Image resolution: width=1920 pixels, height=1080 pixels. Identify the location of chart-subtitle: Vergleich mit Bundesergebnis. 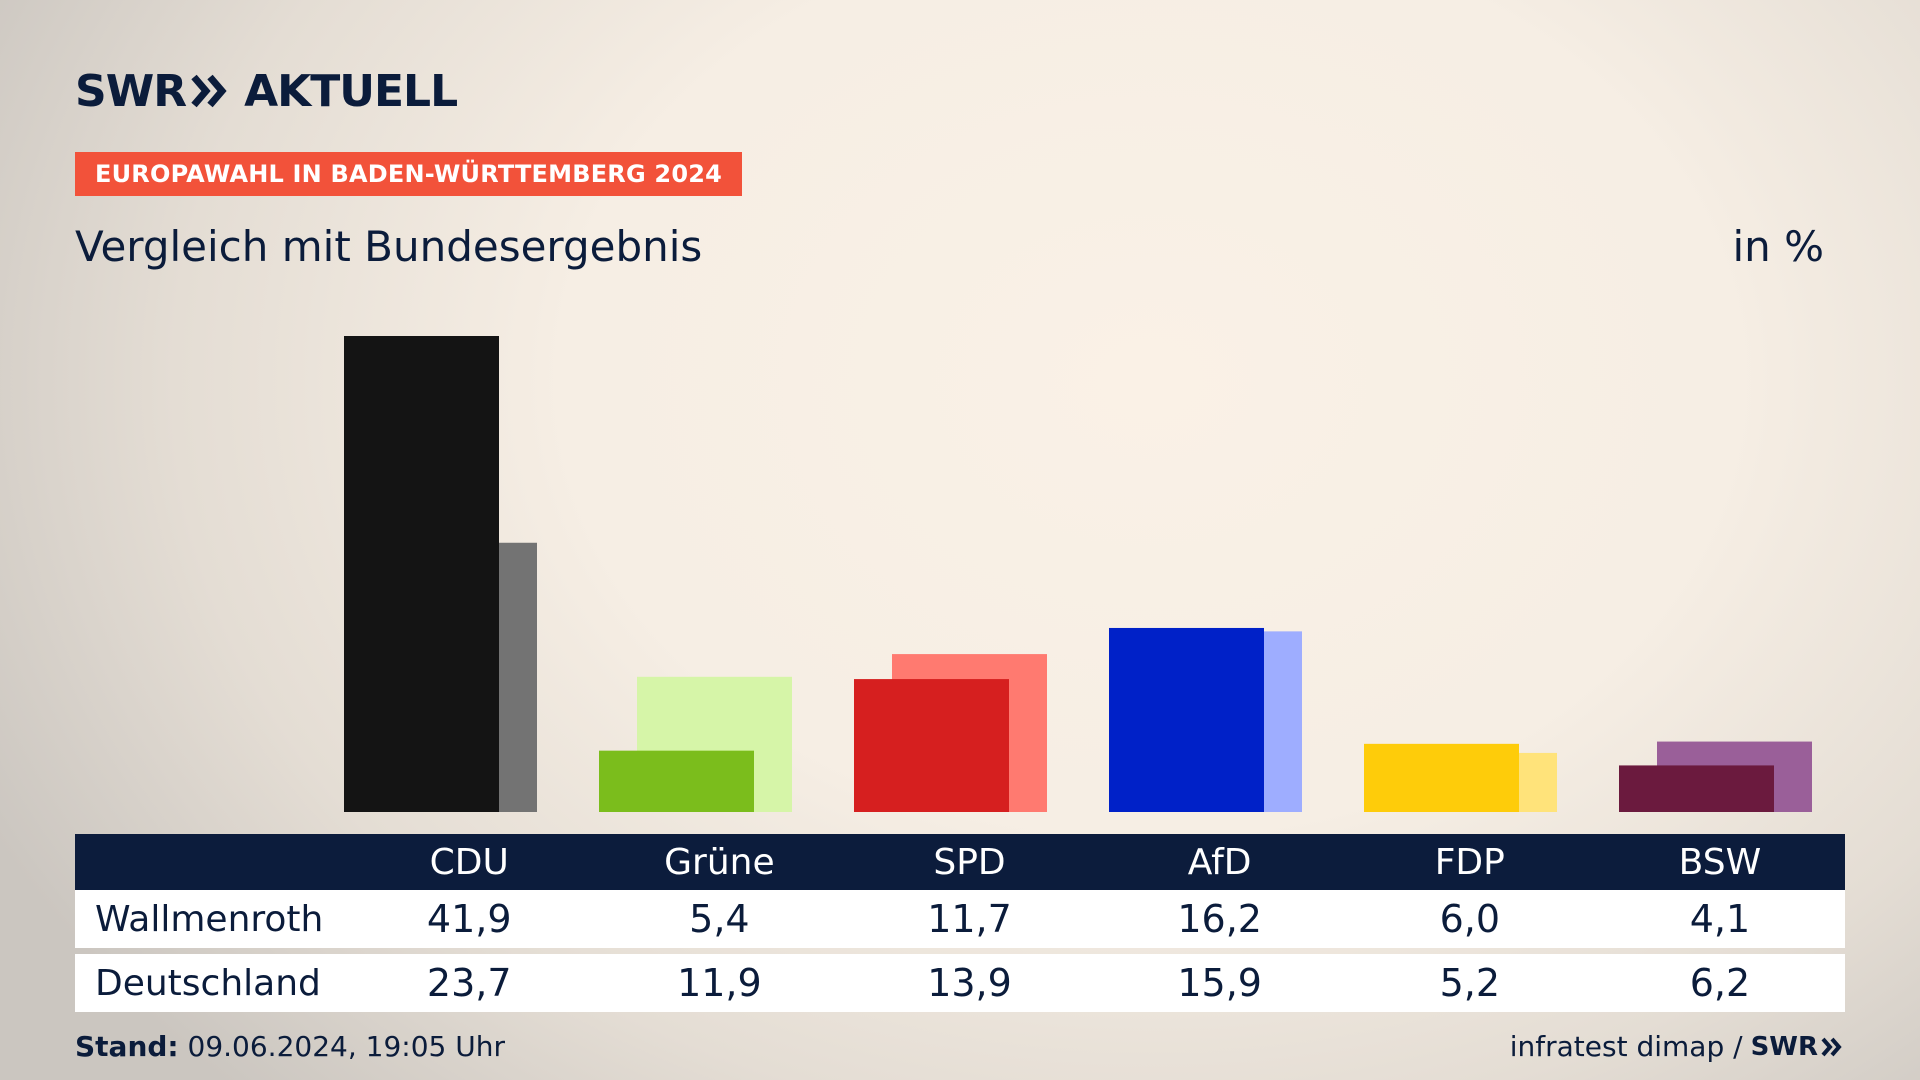
(389, 246).